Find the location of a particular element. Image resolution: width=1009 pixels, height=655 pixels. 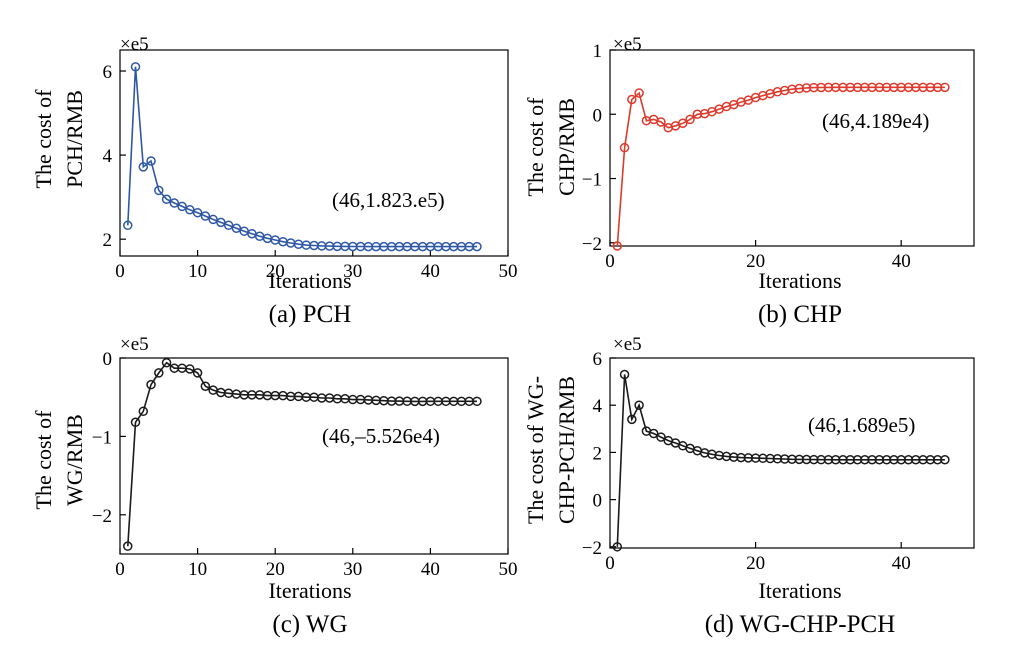

panel-caption: (a) PCH is located at coordinates (310, 314).